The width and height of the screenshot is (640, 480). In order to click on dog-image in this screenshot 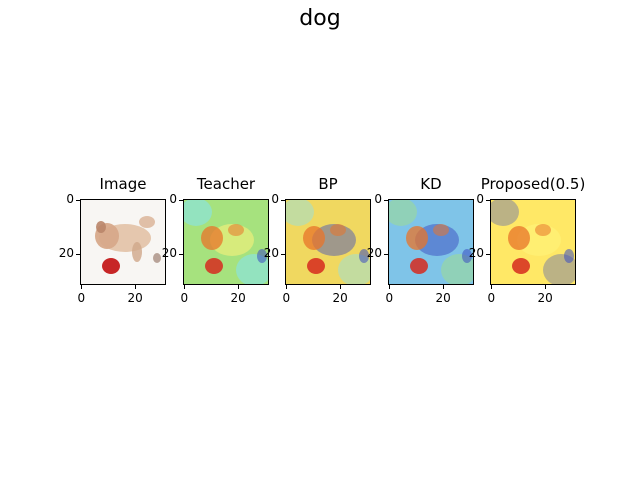, I will do `click(123, 242)`.